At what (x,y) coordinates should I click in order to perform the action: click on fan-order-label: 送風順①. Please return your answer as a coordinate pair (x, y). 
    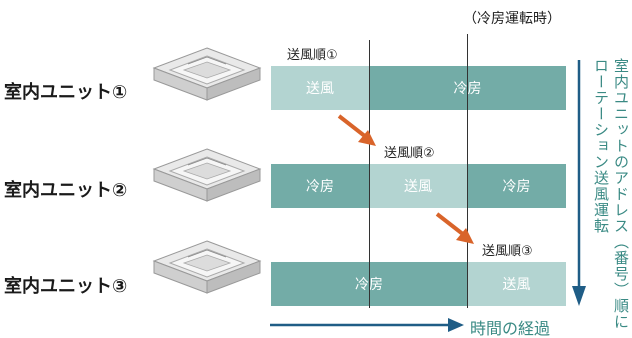
    Looking at the image, I should click on (312, 55).